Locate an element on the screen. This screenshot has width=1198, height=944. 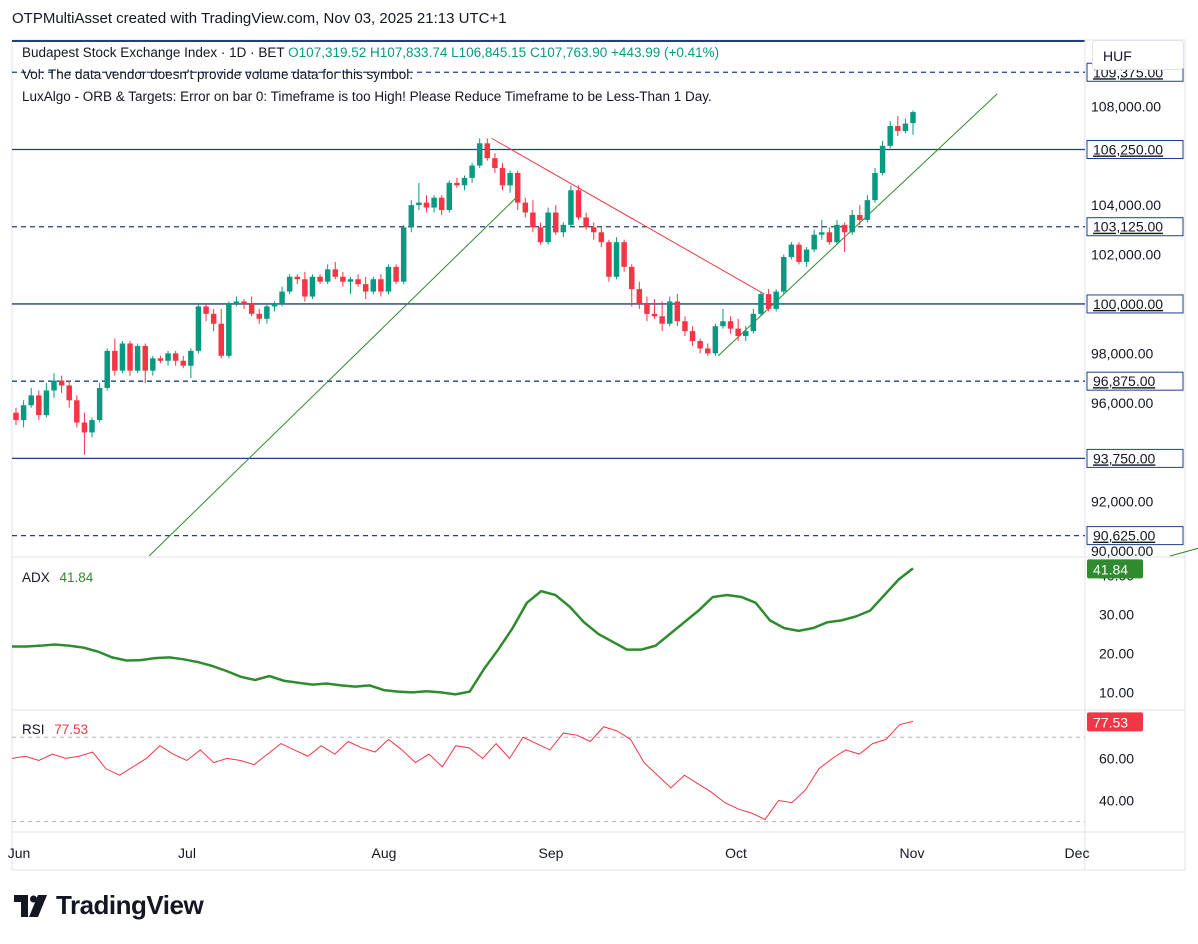
tradingview-wordmark: TradingView is located at coordinates (130, 905).